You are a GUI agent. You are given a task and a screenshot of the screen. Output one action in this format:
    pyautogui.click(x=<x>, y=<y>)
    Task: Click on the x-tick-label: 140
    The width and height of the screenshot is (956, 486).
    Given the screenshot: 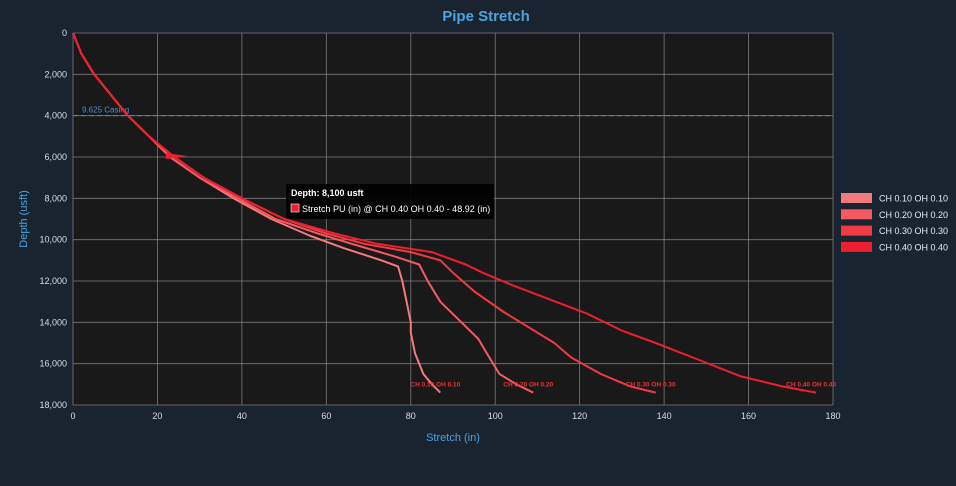 What is the action you would take?
    pyautogui.click(x=664, y=416)
    